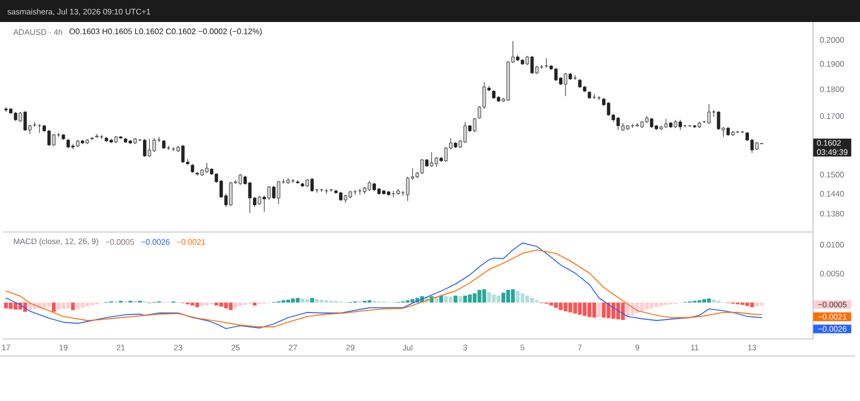 The width and height of the screenshot is (860, 401). Describe the element at coordinates (832, 245) in the screenshot. I see `y-tick-label: 0.0100` at that location.